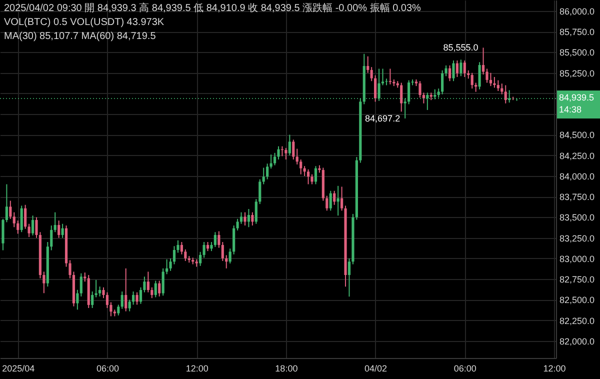 The height and width of the screenshot is (379, 600). I want to click on y-tick-label: 82,000.0, so click(577, 341).